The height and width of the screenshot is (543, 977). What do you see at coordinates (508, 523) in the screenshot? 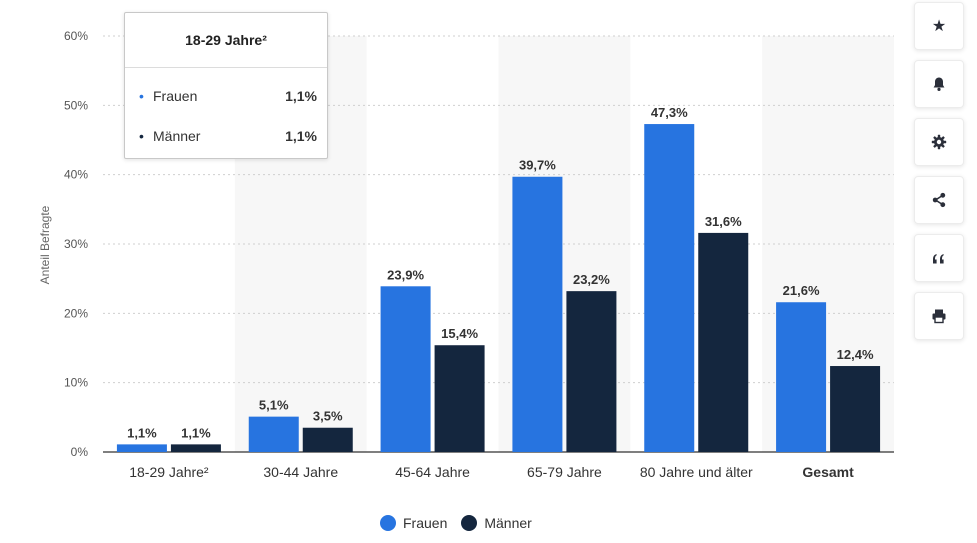
I see `legend-label-maenner: Männer` at bounding box center [508, 523].